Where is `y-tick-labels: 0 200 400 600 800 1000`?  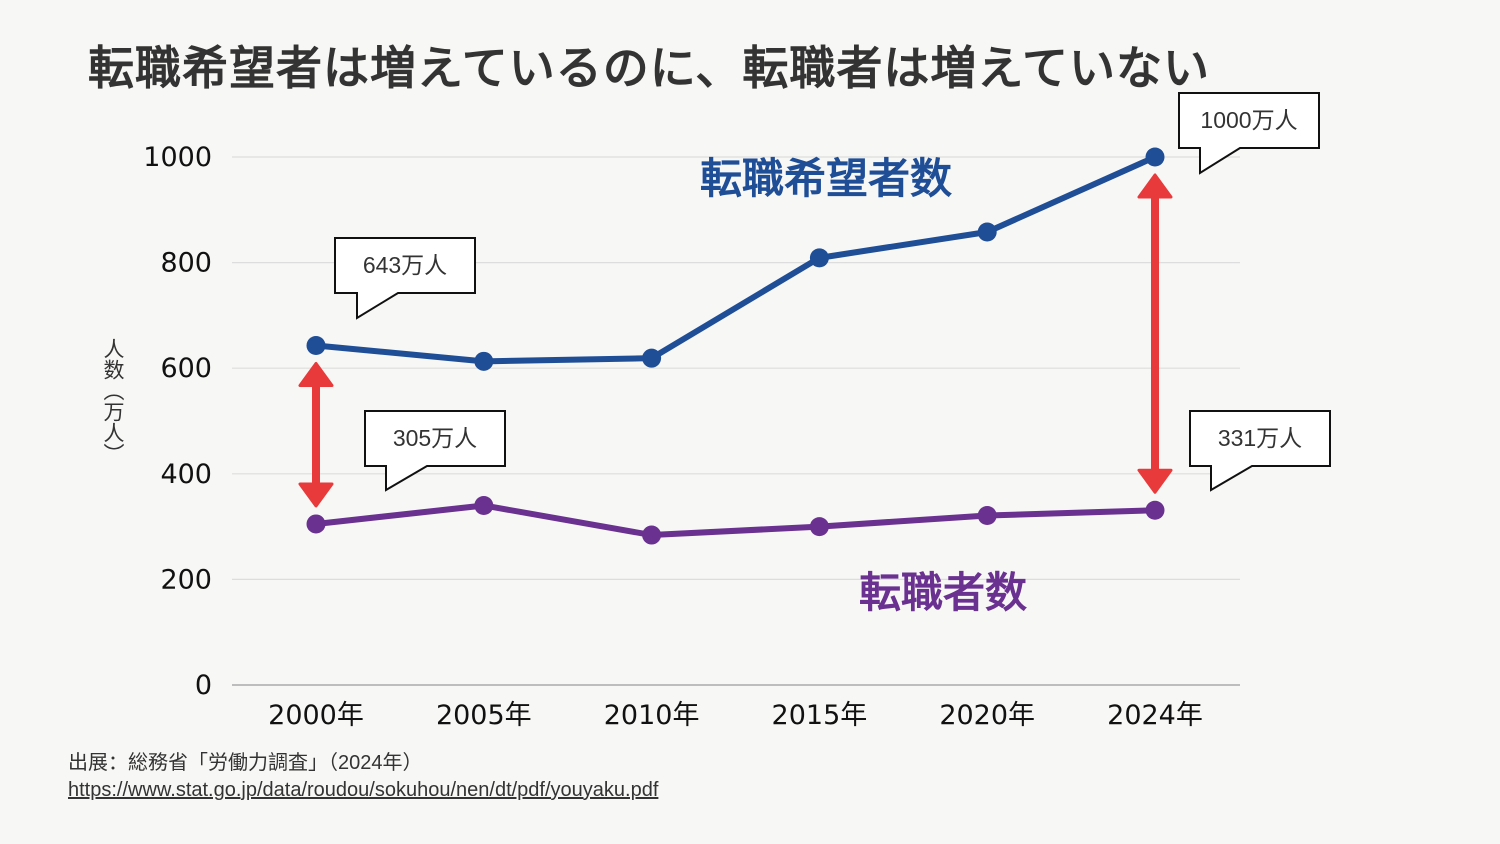
y-tick-labels: 0 200 400 600 800 1000 is located at coordinates (177, 421).